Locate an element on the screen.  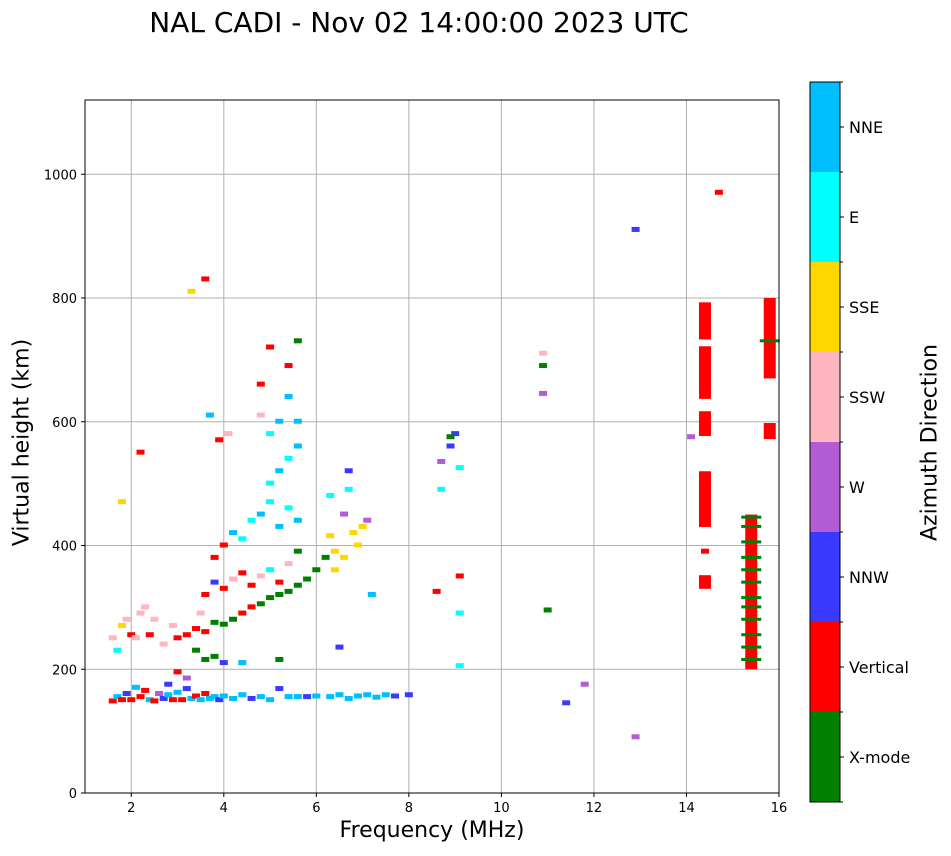
y-tick-label: 600 is located at coordinates (64, 423).